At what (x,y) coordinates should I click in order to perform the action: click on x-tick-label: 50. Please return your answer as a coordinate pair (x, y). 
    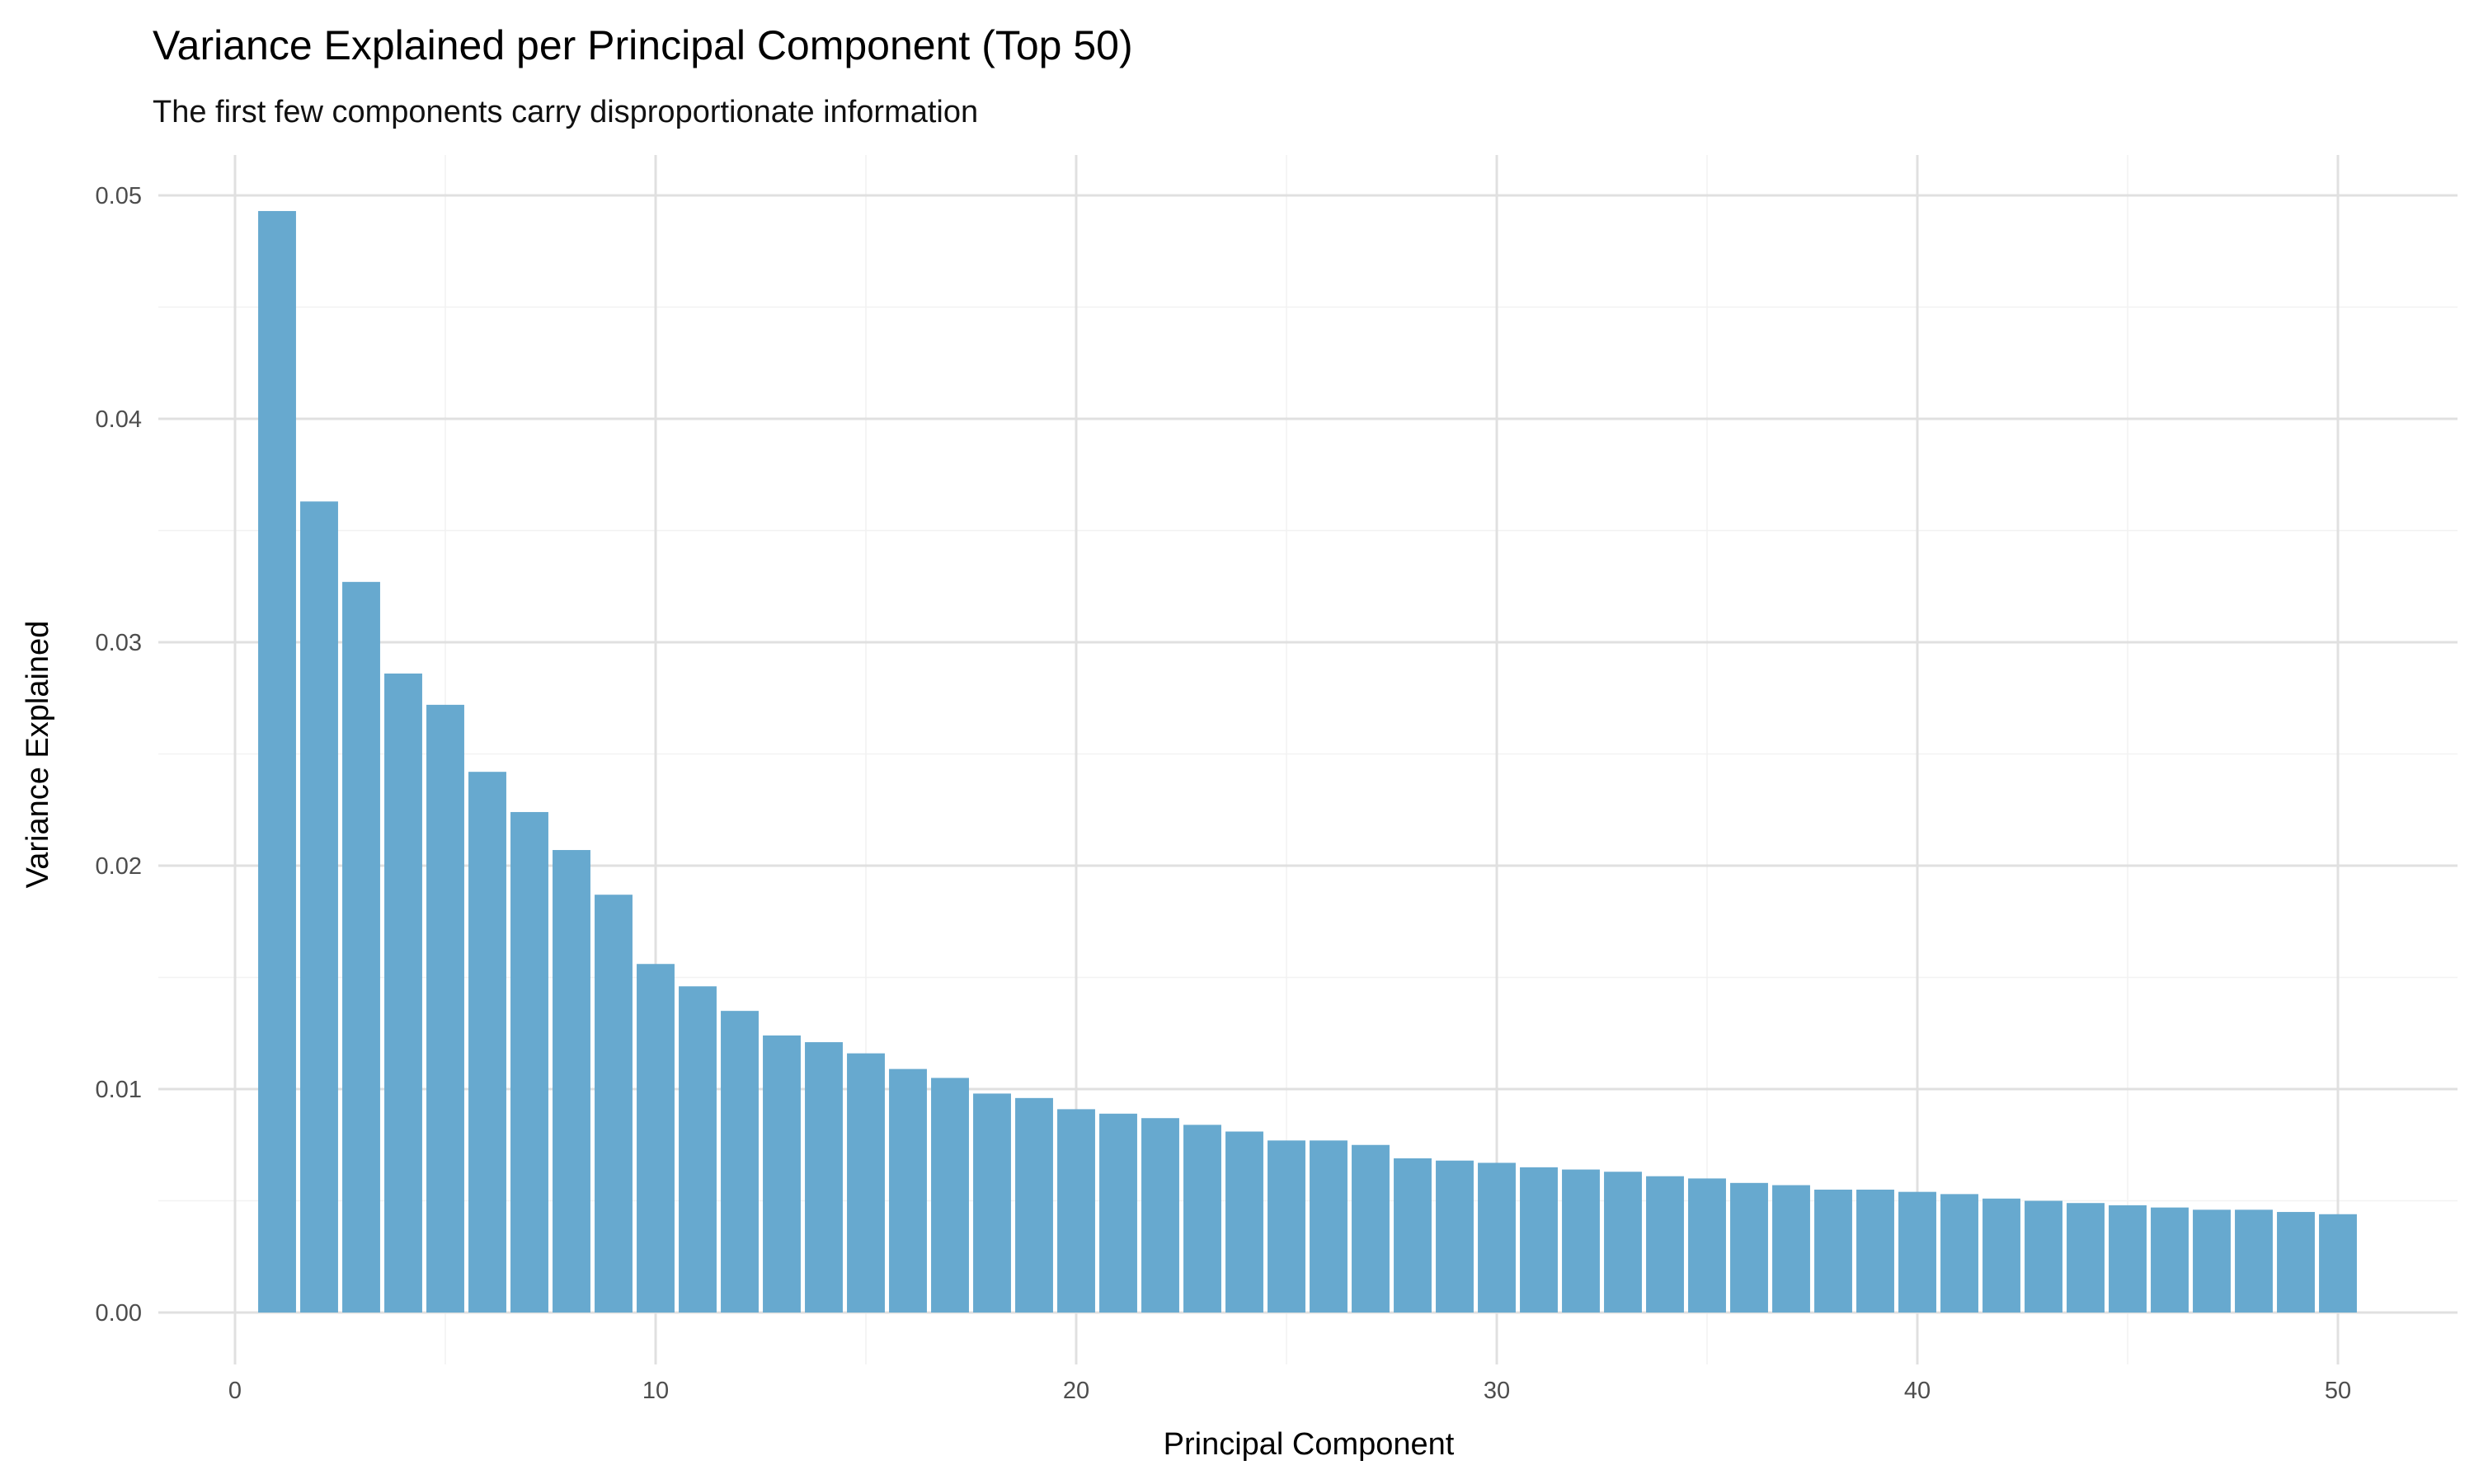
    Looking at the image, I should click on (2338, 1391).